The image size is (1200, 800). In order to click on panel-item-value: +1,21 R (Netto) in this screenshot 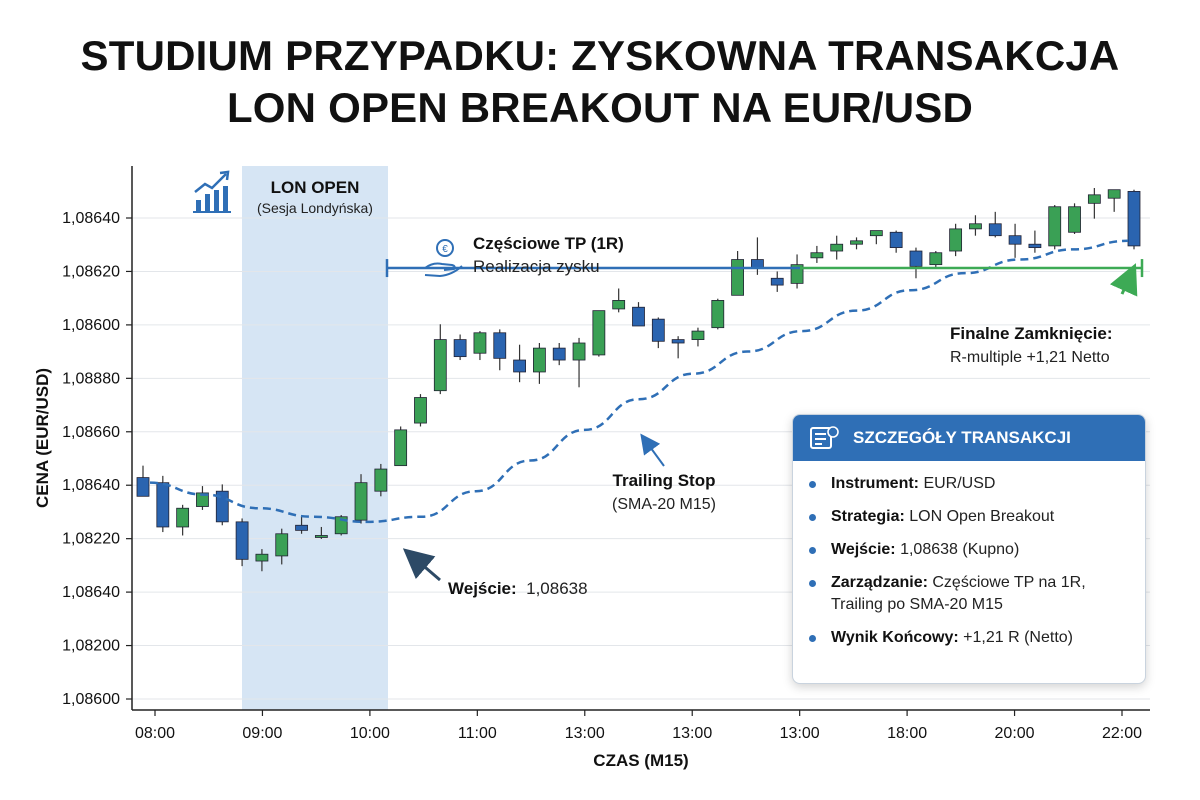, I will do `click(1018, 637)`.